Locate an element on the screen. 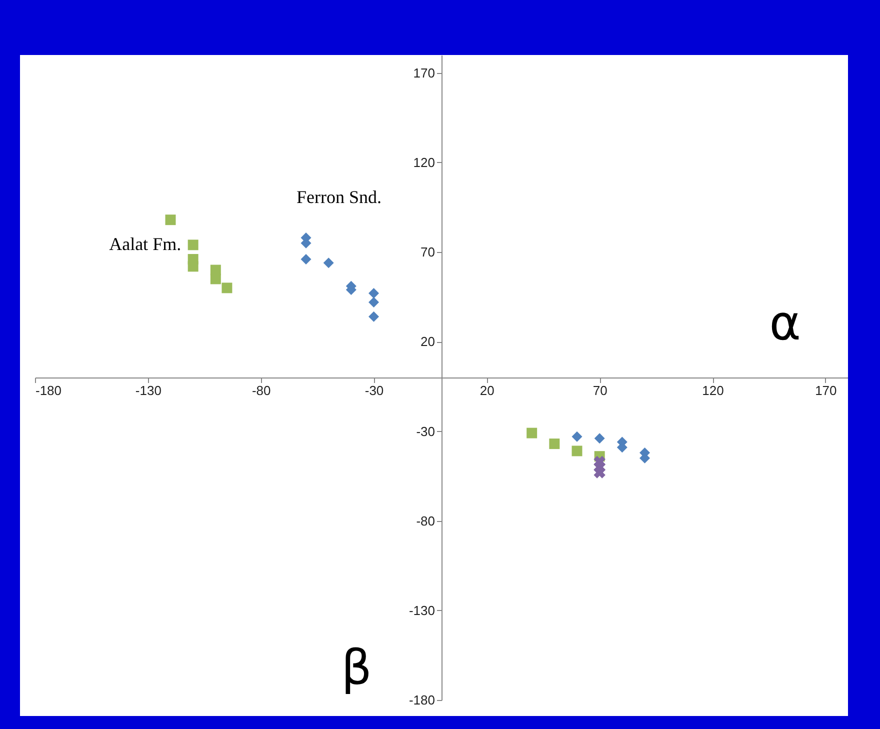 Image resolution: width=880 pixels, height=729 pixels. y-tick-label: 20 is located at coordinates (427, 342).